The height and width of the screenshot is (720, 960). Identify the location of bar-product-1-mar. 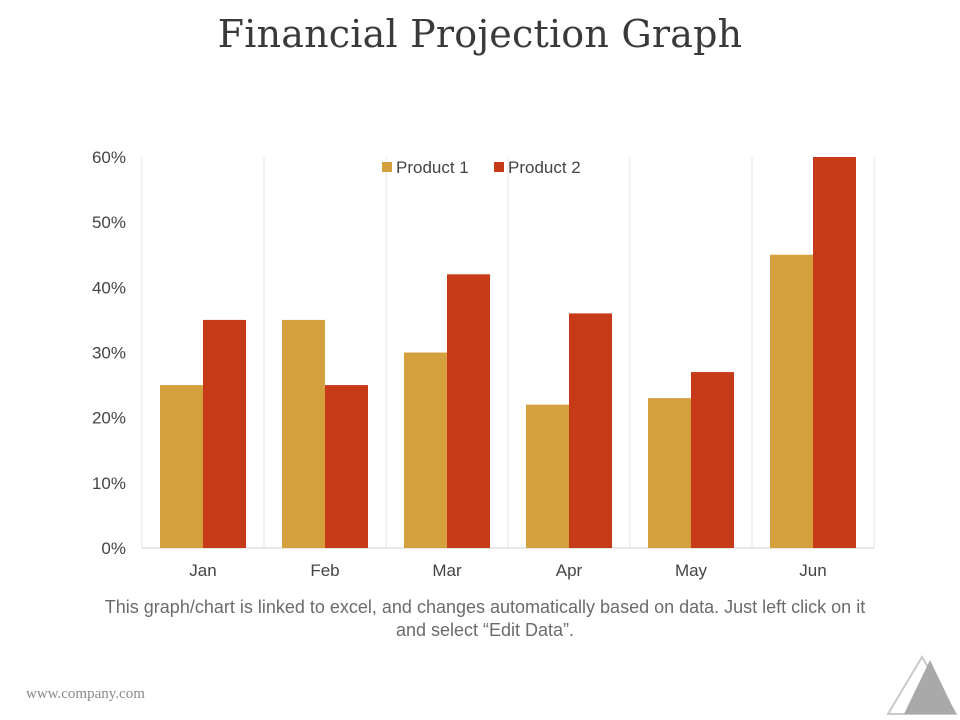
(425, 450).